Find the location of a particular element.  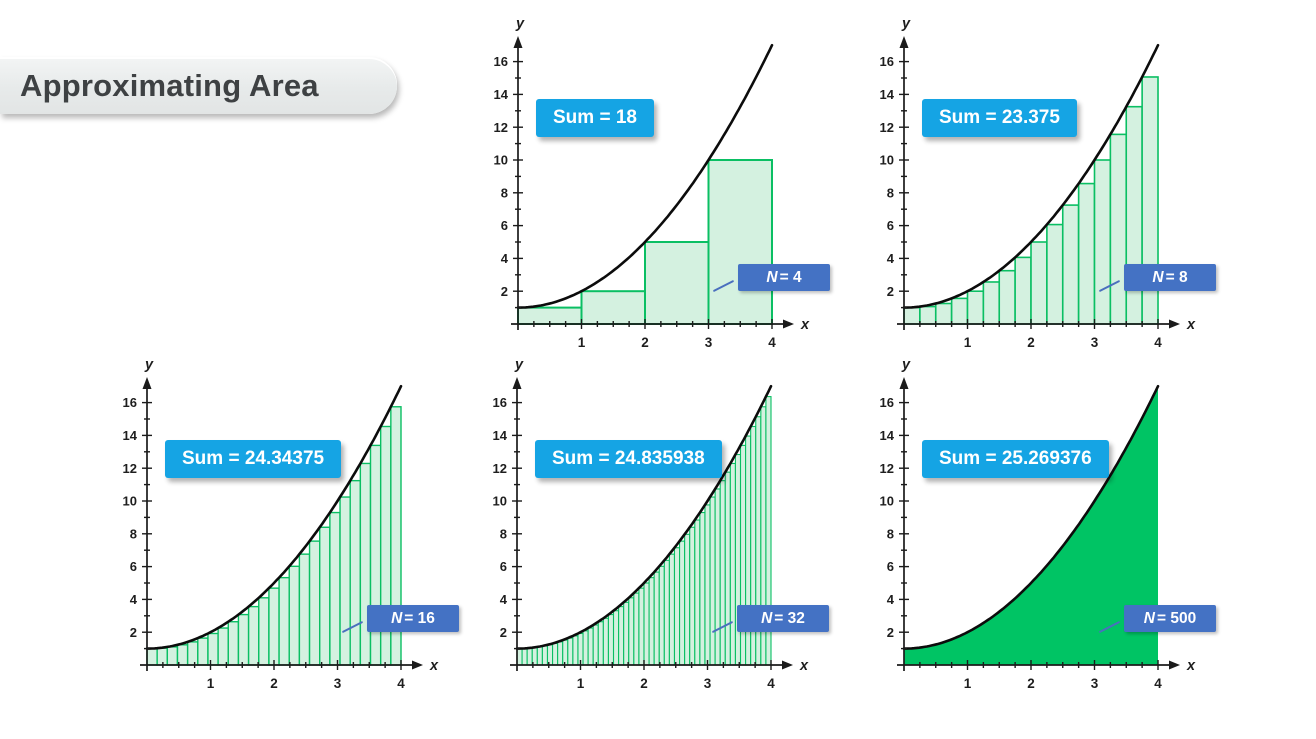

n-value: = 32 is located at coordinates (789, 618).